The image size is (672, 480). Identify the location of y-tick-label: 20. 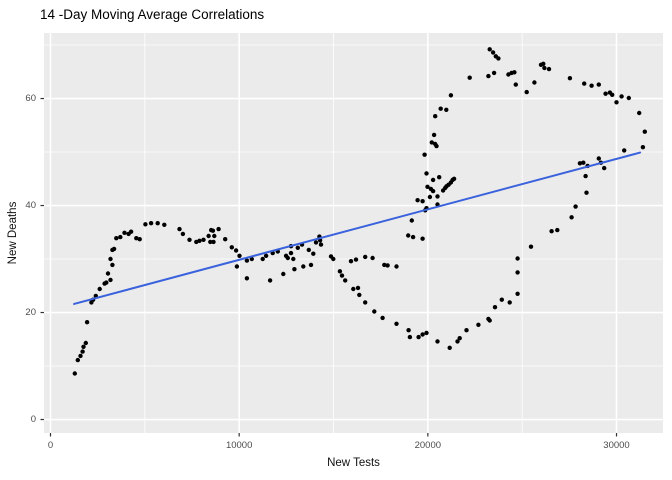
(30, 313).